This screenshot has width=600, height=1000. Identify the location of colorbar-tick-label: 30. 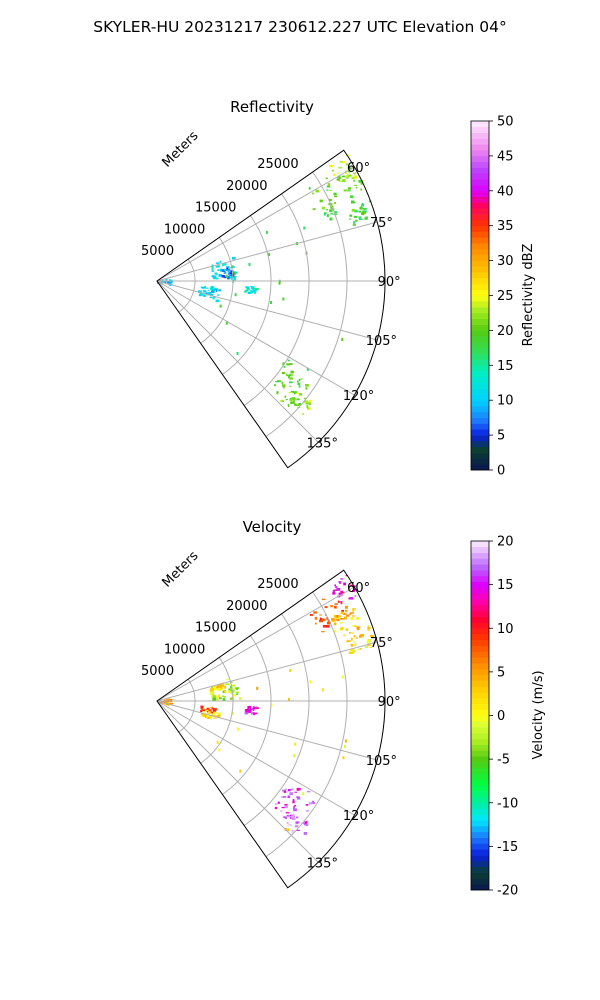
(505, 261).